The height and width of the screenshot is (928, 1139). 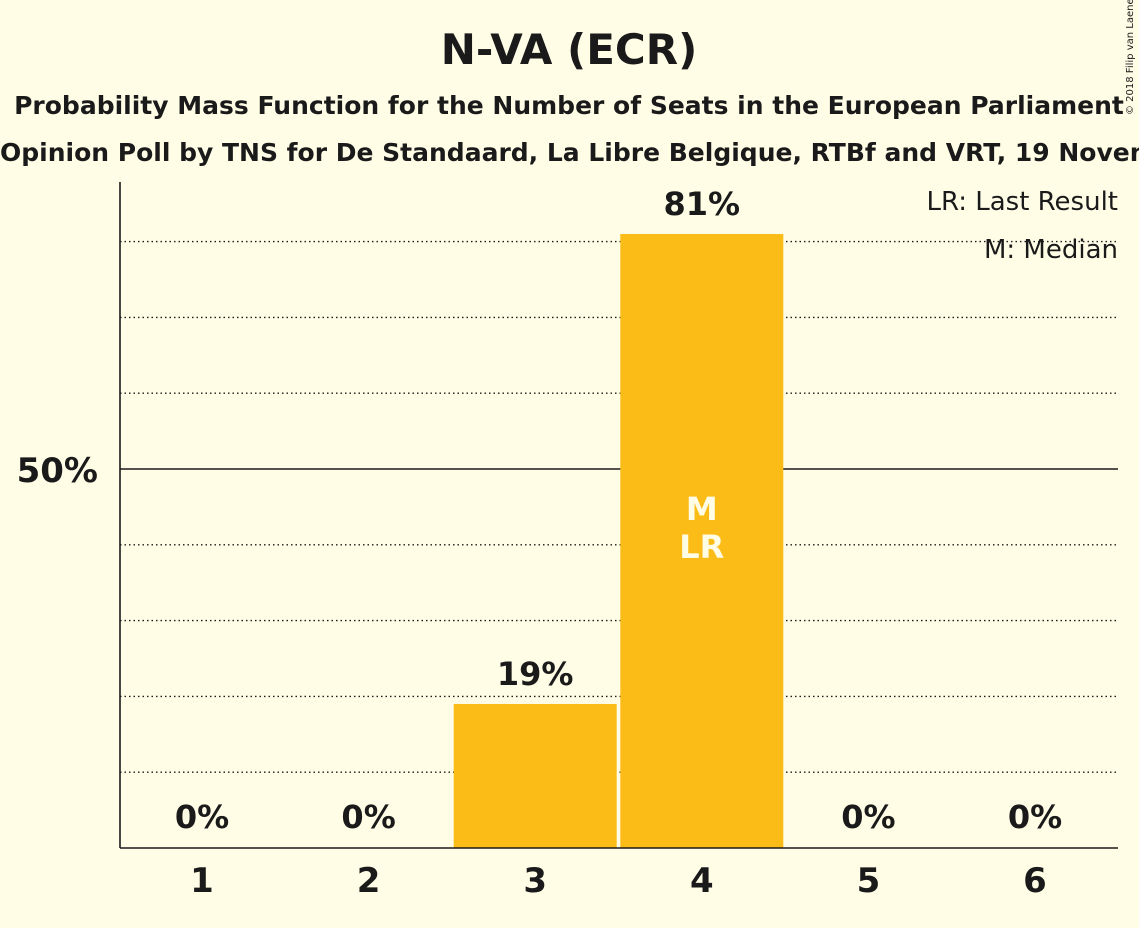 I want to click on x-tick-label: 5, so click(x=869, y=881).